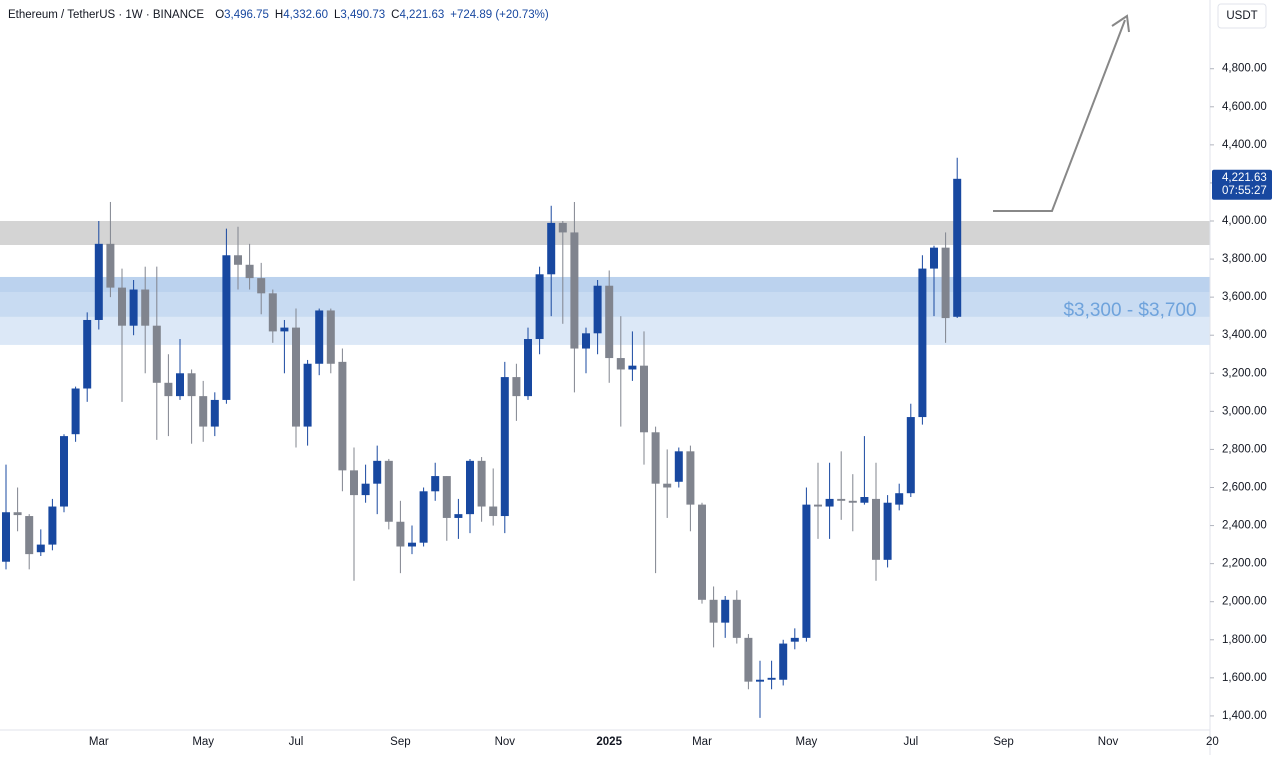  I want to click on ohlc-key: H, so click(279, 15).